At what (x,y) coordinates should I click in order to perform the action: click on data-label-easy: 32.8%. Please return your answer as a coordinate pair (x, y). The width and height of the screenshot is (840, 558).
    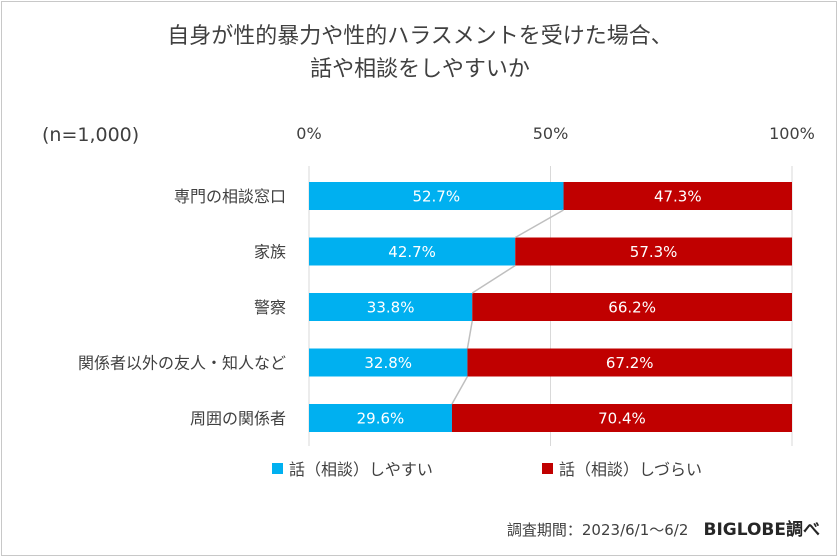
    Looking at the image, I should click on (388, 363).